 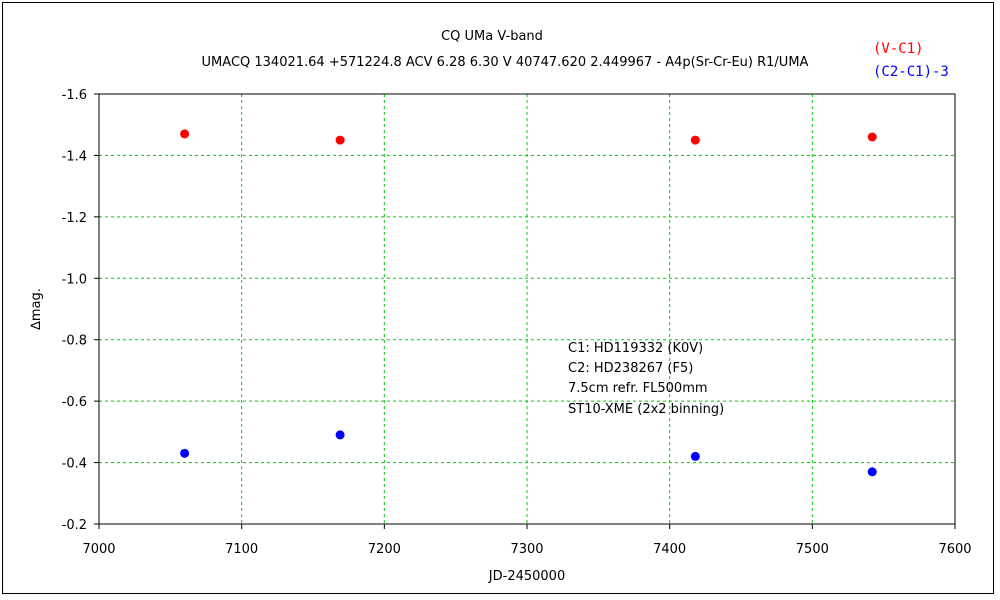 What do you see at coordinates (241, 549) in the screenshot?
I see `x-tick-label: 7100` at bounding box center [241, 549].